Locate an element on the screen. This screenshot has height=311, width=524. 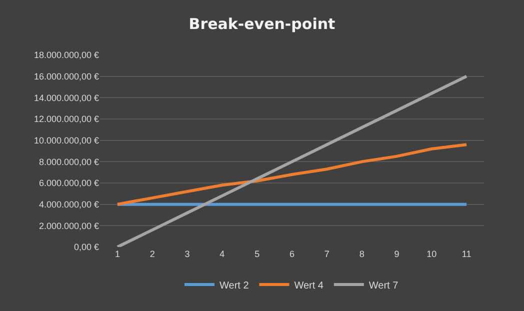
legend-label: Wert 7 is located at coordinates (383, 286).